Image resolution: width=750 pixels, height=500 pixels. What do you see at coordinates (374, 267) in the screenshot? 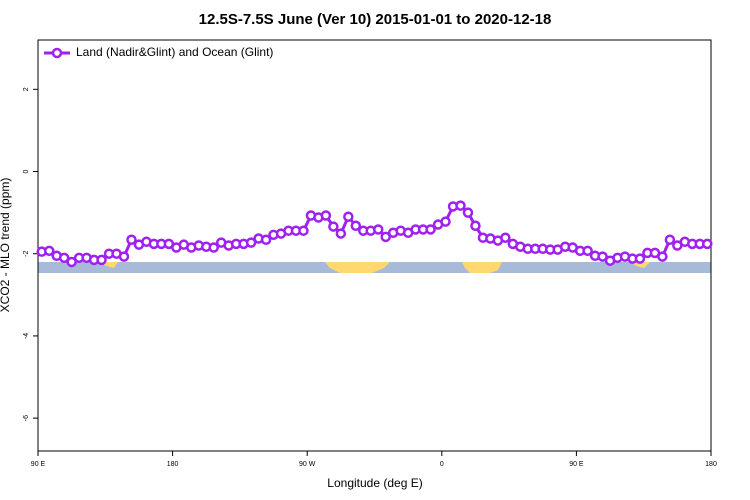
I see `land-strip` at bounding box center [374, 267].